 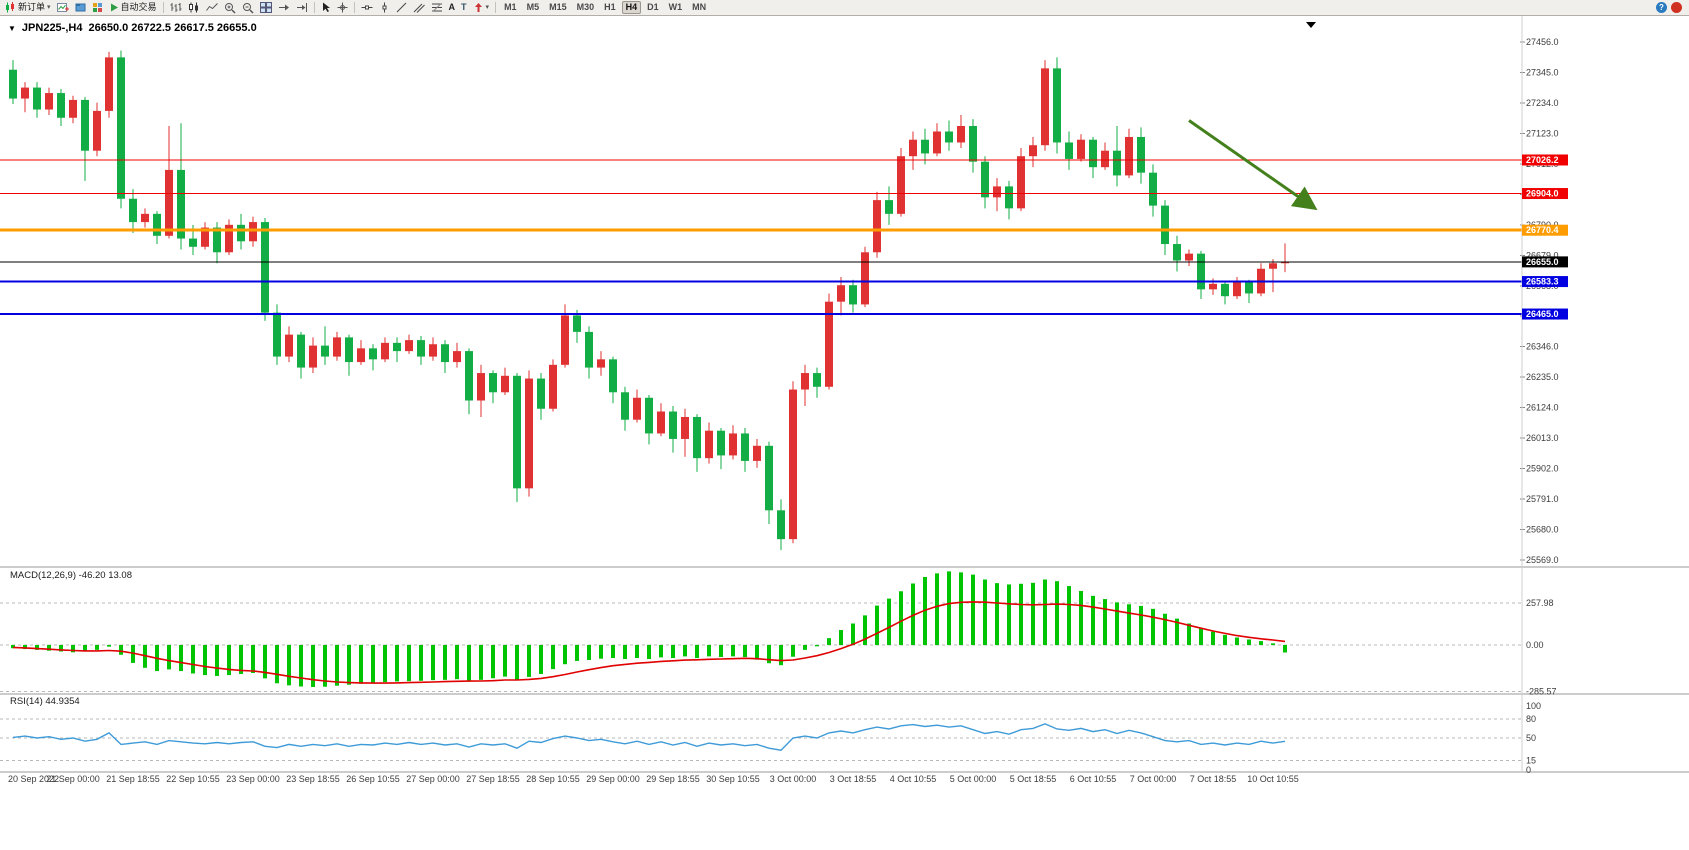 I want to click on new-order-button: 新订单 ▾, so click(x=28, y=7).